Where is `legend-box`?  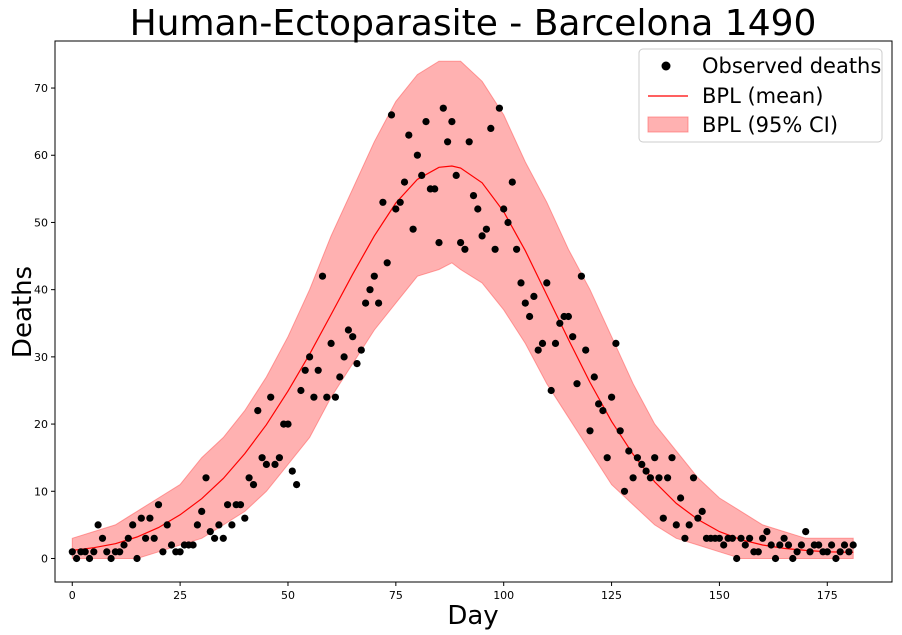 legend-box is located at coordinates (760, 95).